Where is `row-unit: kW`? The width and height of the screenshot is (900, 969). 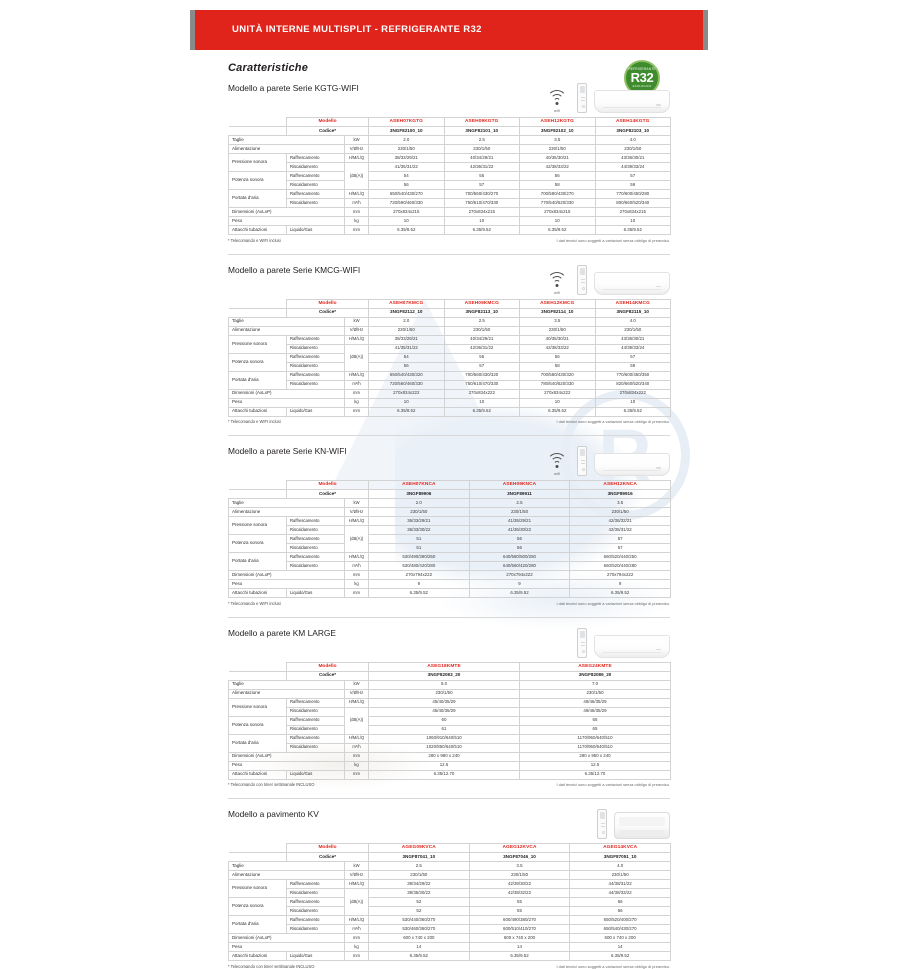 row-unit: kW is located at coordinates (356, 866).